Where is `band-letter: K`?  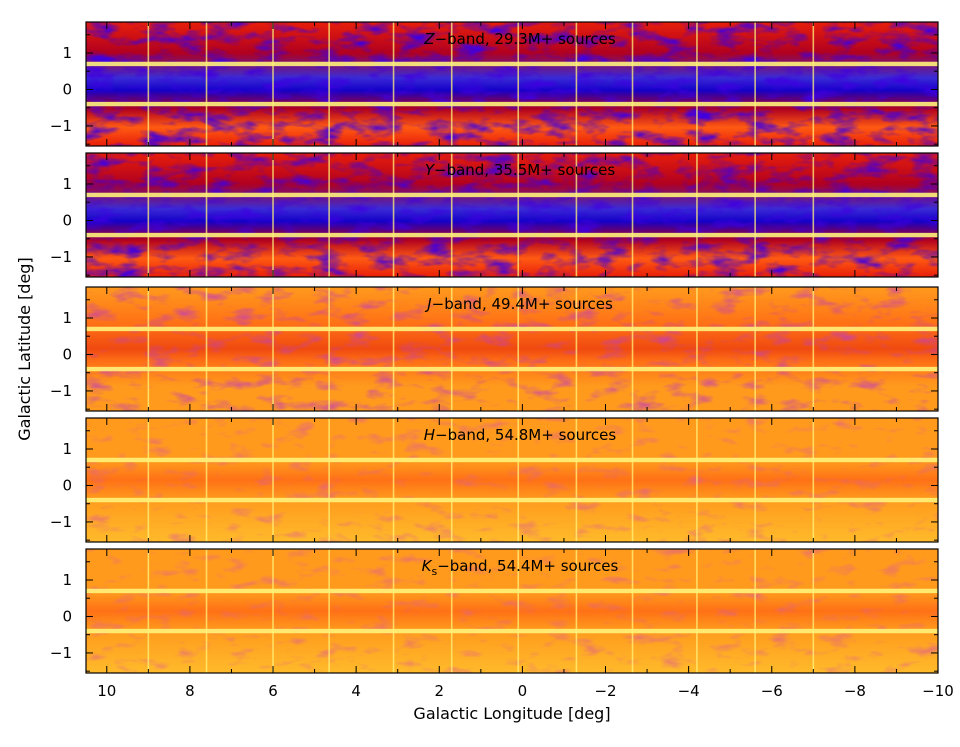 band-letter: K is located at coordinates (427, 566).